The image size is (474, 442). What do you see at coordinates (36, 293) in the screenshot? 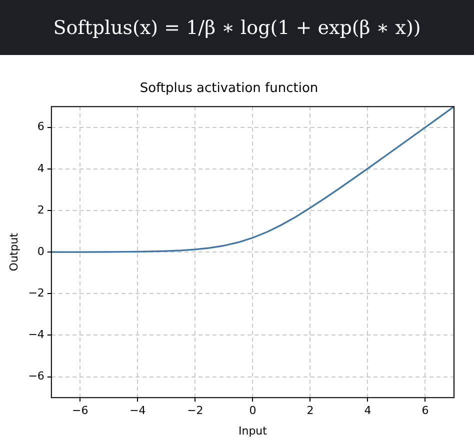
I see `y-tick-label: −2` at bounding box center [36, 293].